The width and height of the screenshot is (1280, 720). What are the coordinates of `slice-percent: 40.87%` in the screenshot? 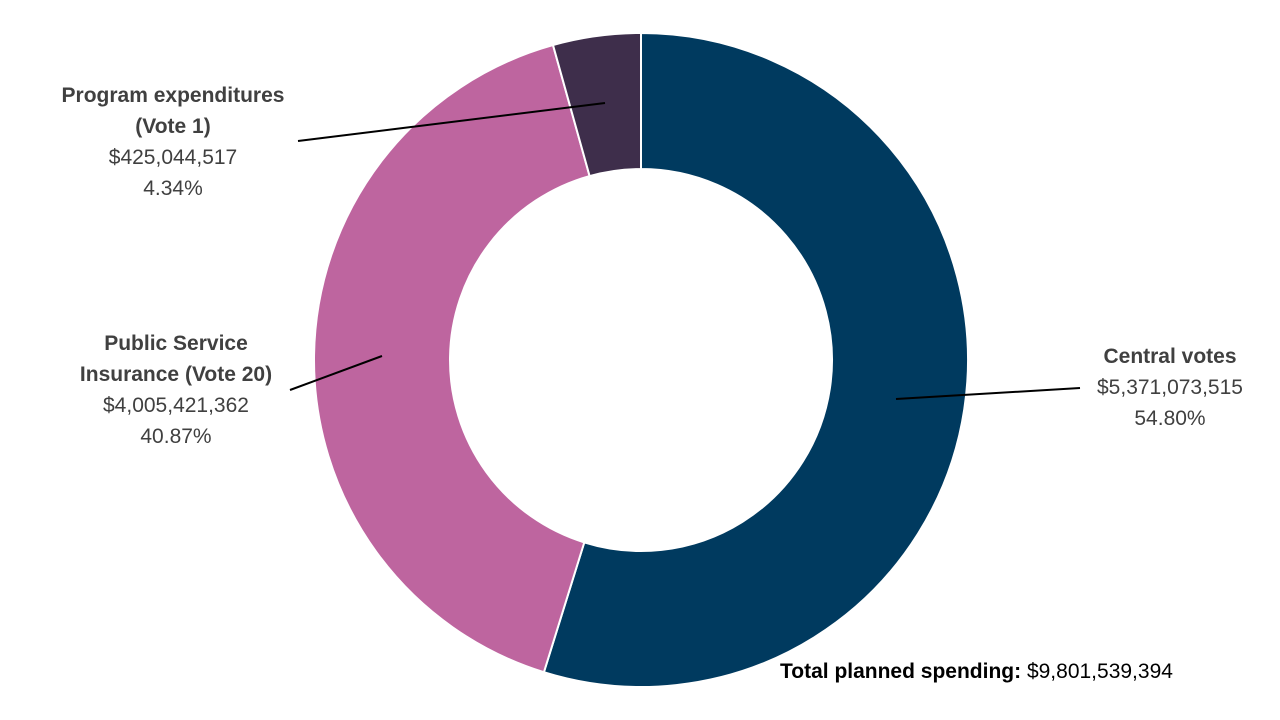 It's located at (176, 436).